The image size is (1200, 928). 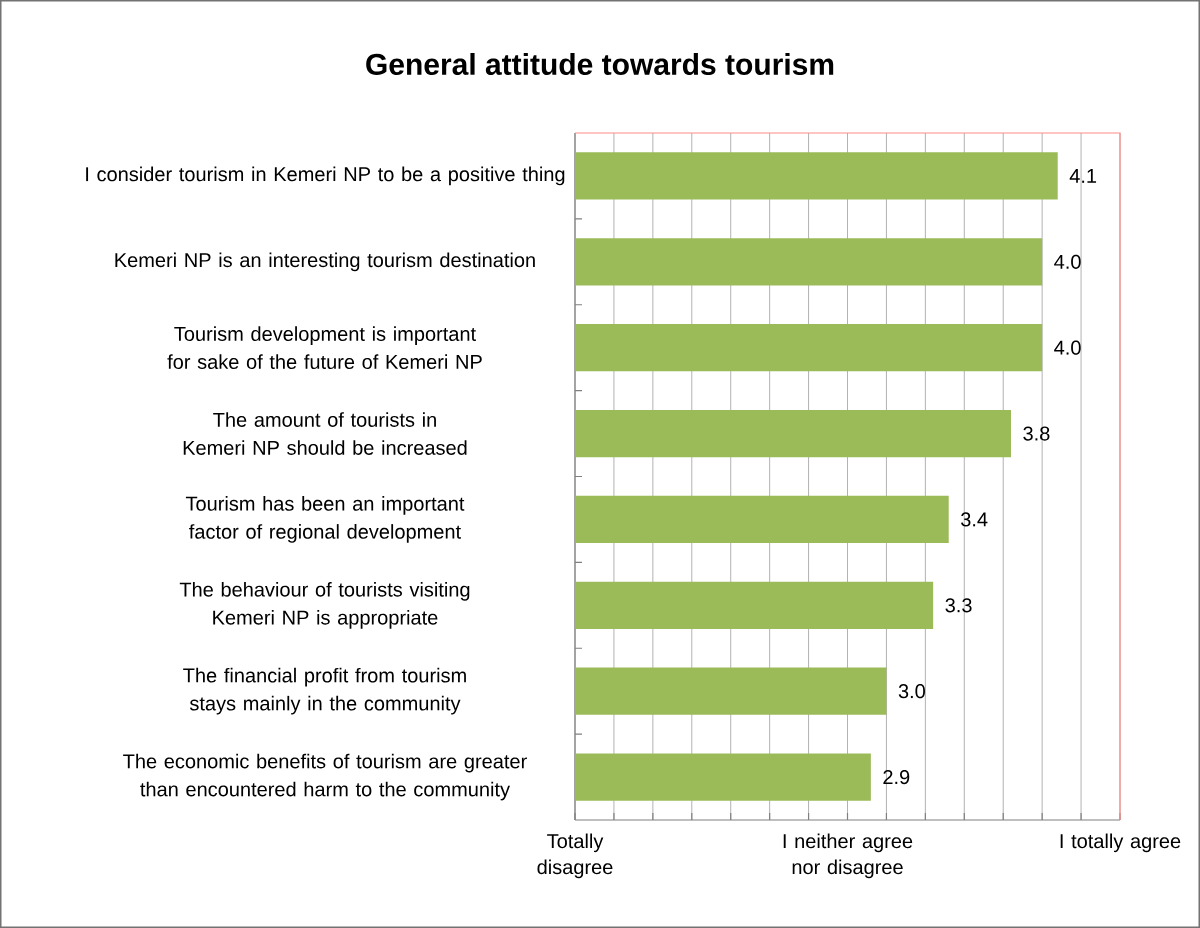 I want to click on text: I neither agree nor disagree, so click(x=848, y=856).